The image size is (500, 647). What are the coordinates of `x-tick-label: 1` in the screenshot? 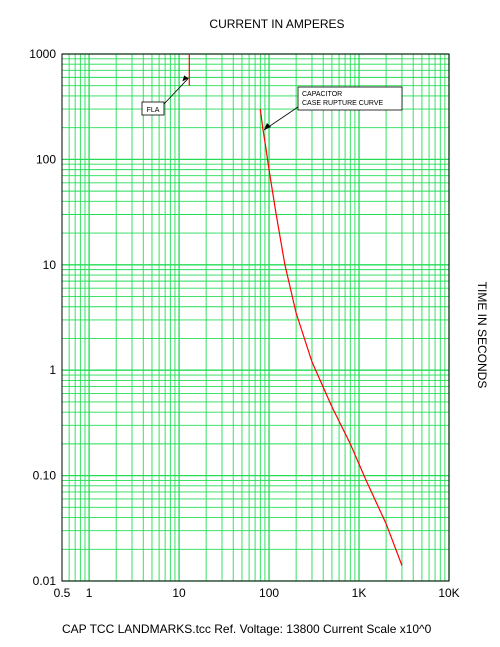 It's located at (89, 593).